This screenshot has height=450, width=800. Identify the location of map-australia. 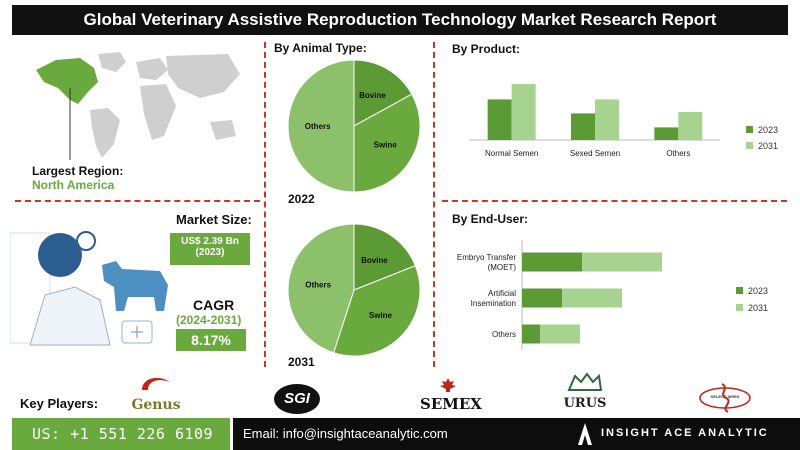
(223, 130).